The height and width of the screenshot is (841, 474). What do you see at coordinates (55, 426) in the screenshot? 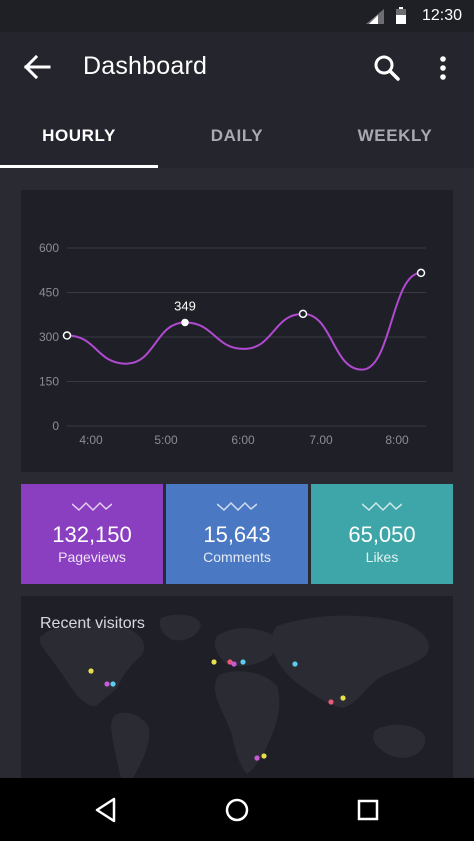
I see `y-tick-label: 0` at bounding box center [55, 426].